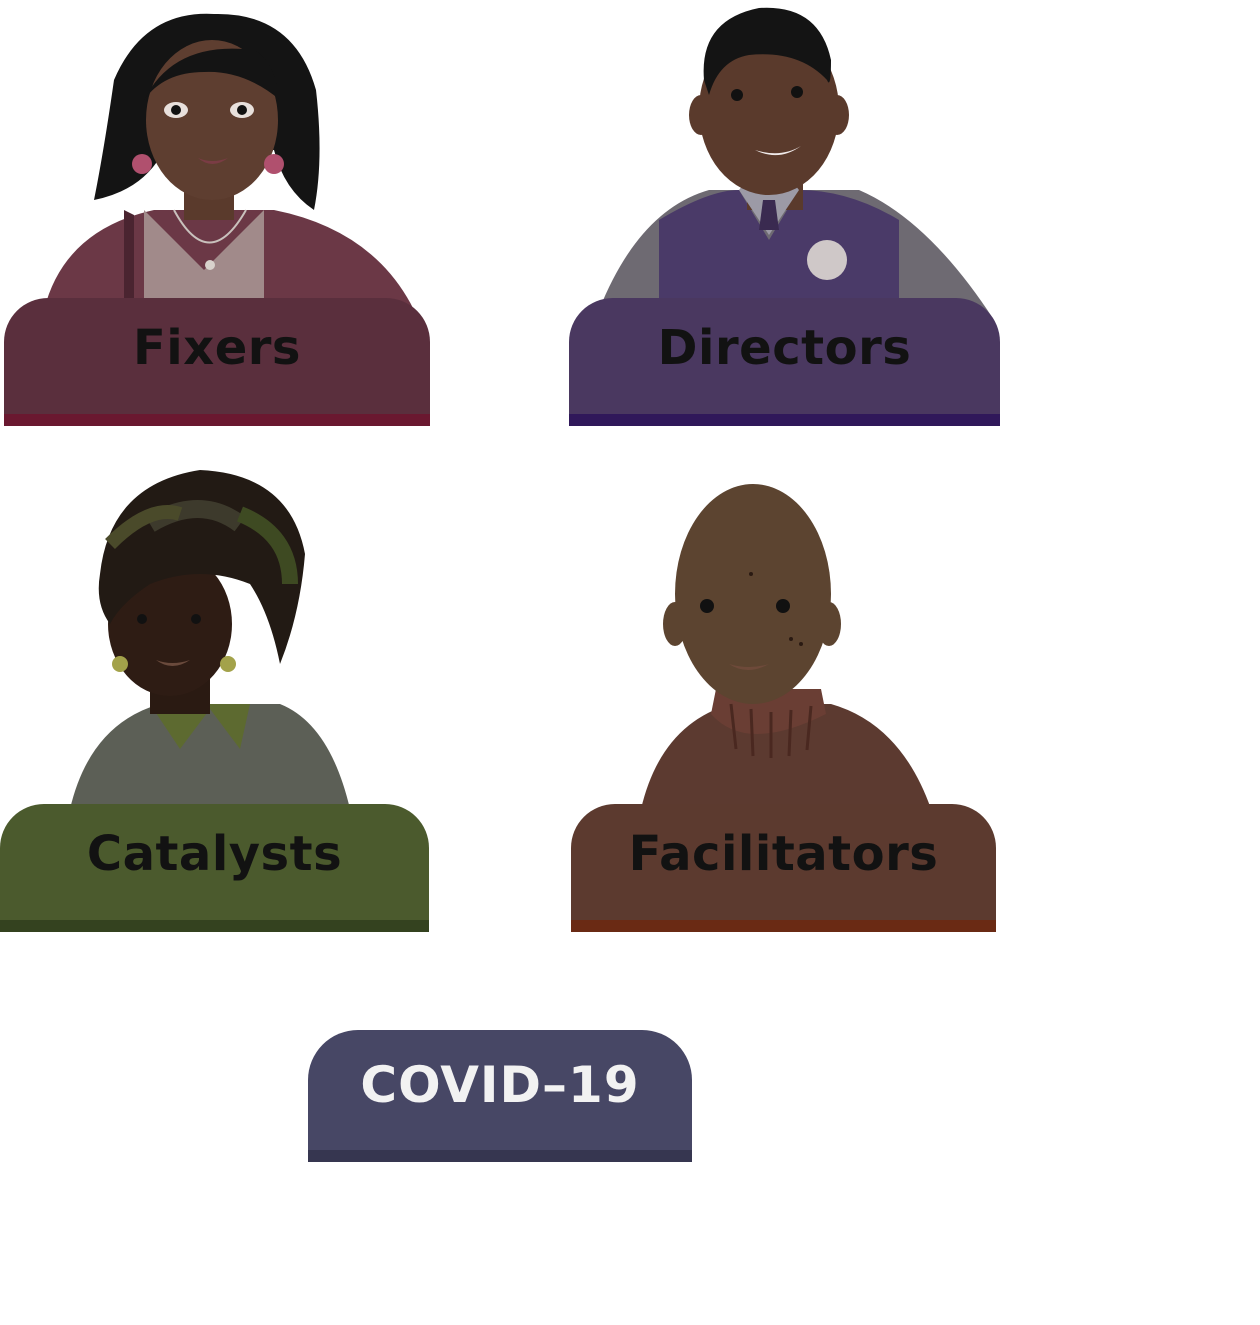  I want to click on directors-button: Directors, so click(784, 362).